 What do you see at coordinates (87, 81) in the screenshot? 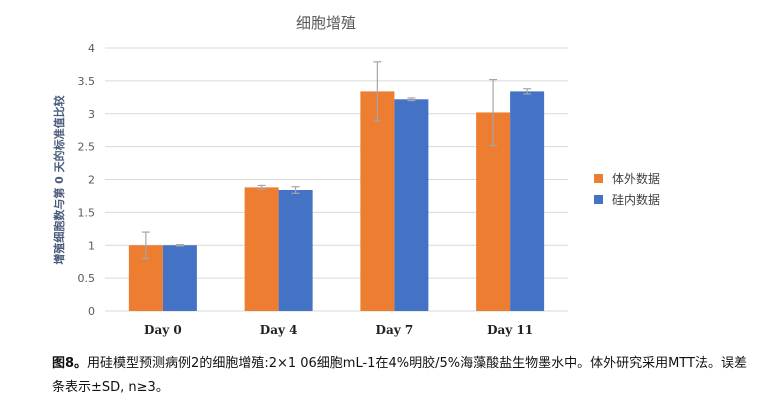
I see `y-tick-label: 3.5` at bounding box center [87, 81].